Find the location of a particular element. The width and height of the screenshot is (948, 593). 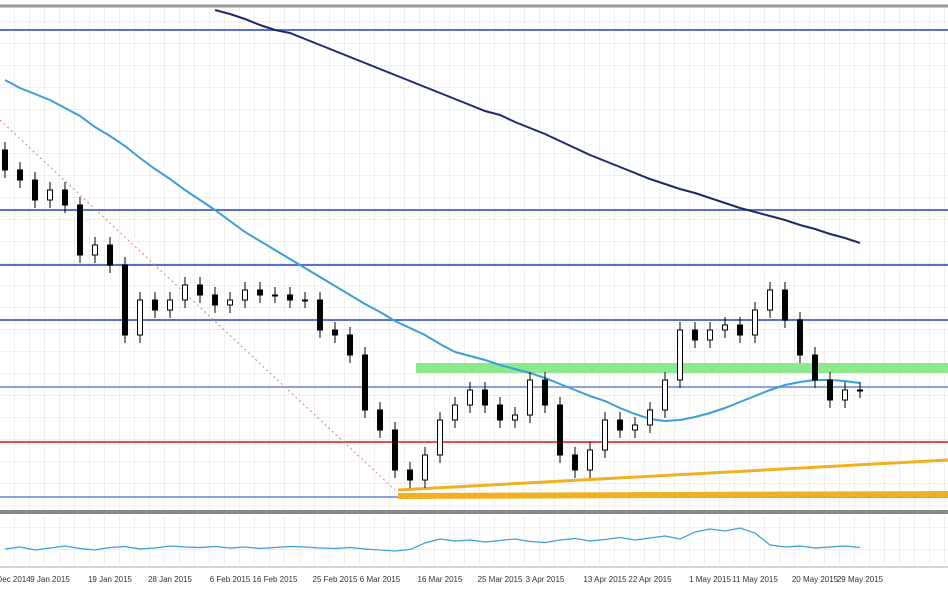

x-tick-label: 25 Mar 2015 is located at coordinates (500, 579).